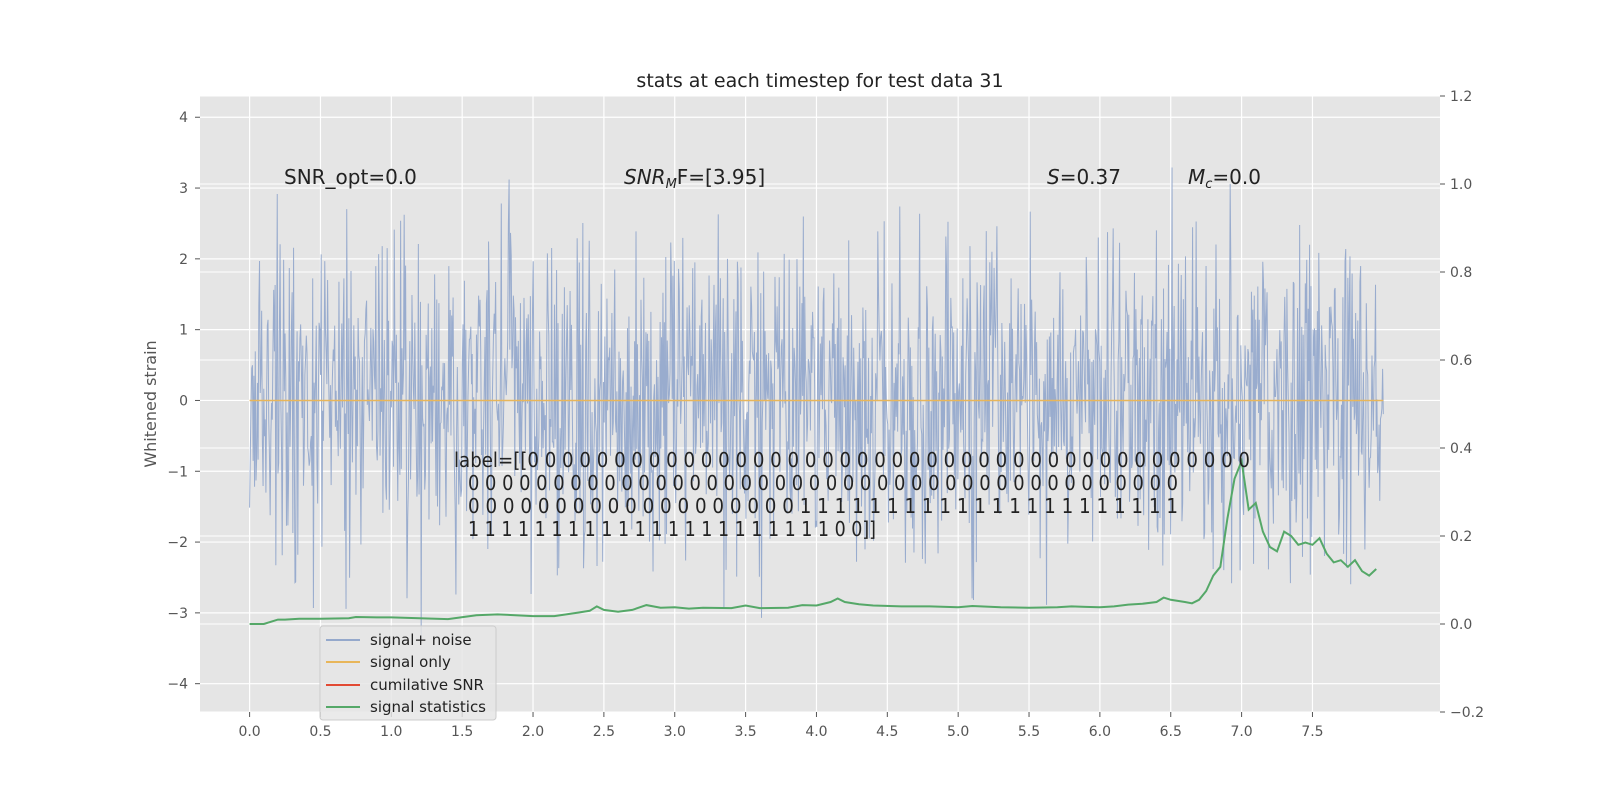 Image resolution: width=1600 pixels, height=800 pixels. I want to click on y-tick-label: 4, so click(183, 118).